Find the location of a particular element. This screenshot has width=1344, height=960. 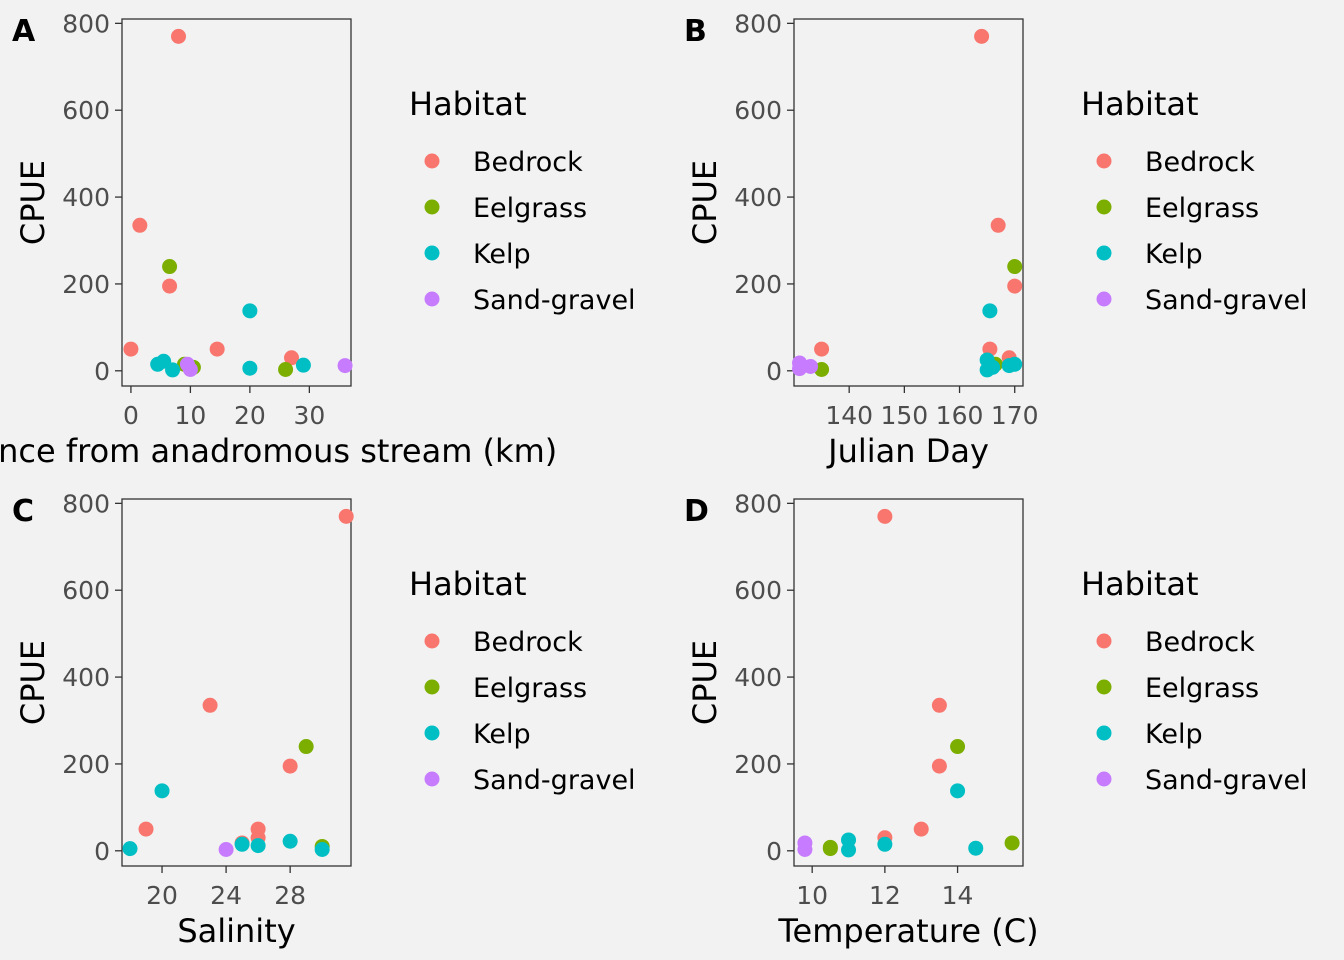

x-axis-title: Julian Day is located at coordinates (907, 451).